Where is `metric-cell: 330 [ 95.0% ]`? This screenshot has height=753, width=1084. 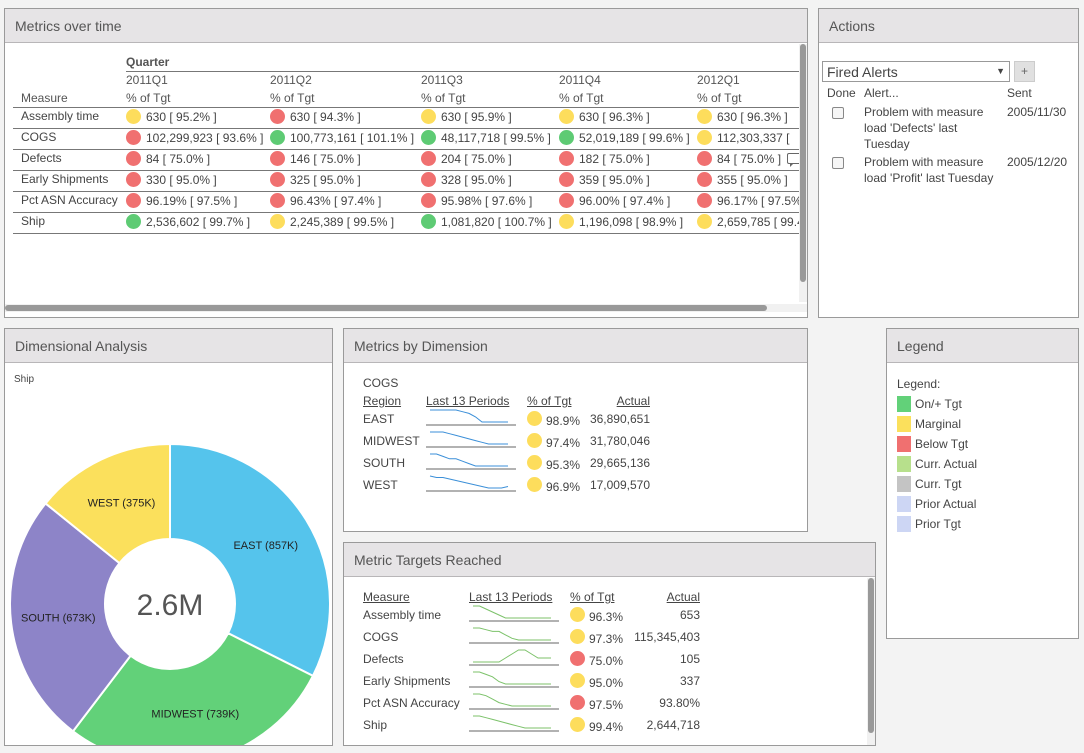 metric-cell: 330 [ 95.0% ] is located at coordinates (171, 179).